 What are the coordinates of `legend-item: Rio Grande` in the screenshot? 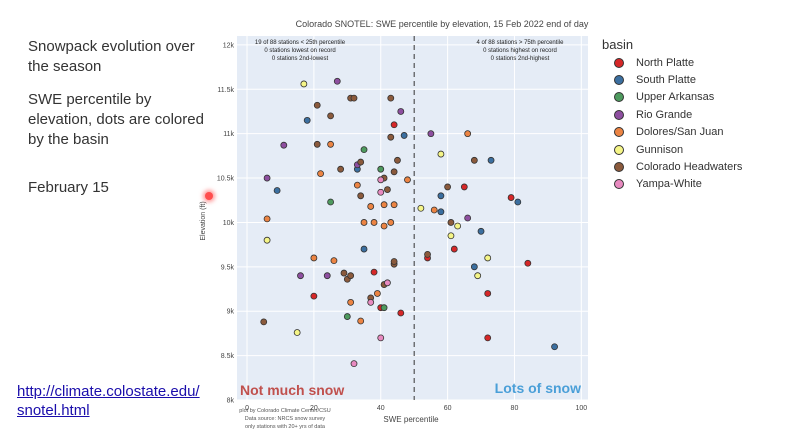 It's located at (678, 114).